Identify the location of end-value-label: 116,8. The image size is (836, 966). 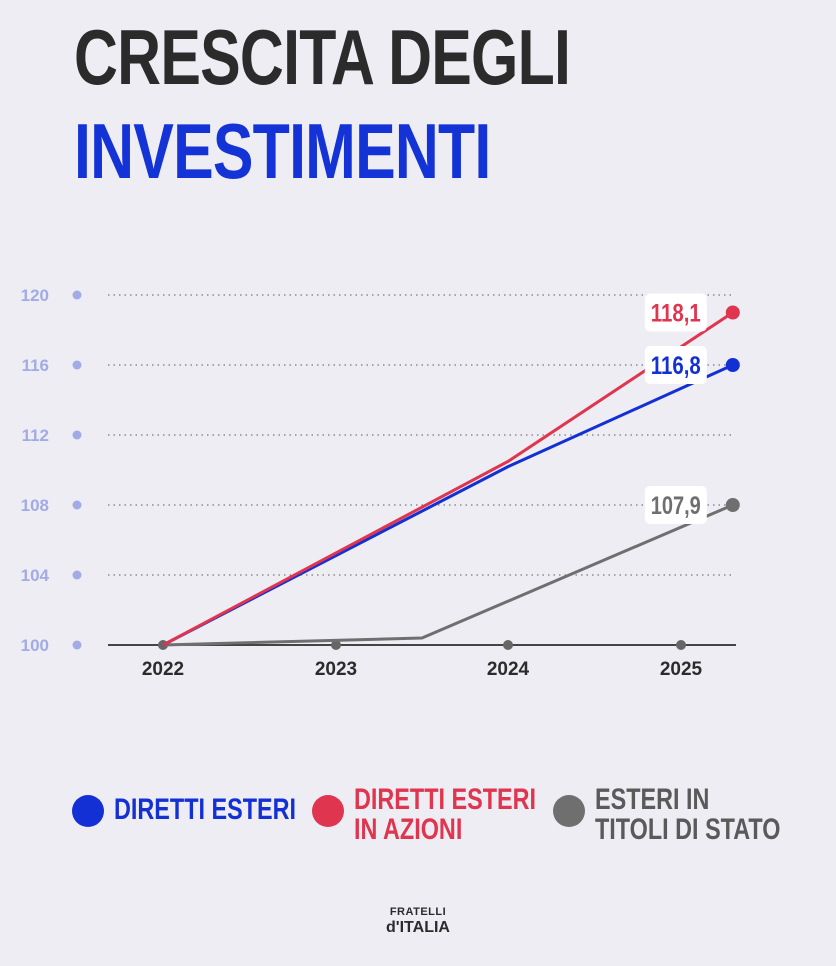
(676, 366).